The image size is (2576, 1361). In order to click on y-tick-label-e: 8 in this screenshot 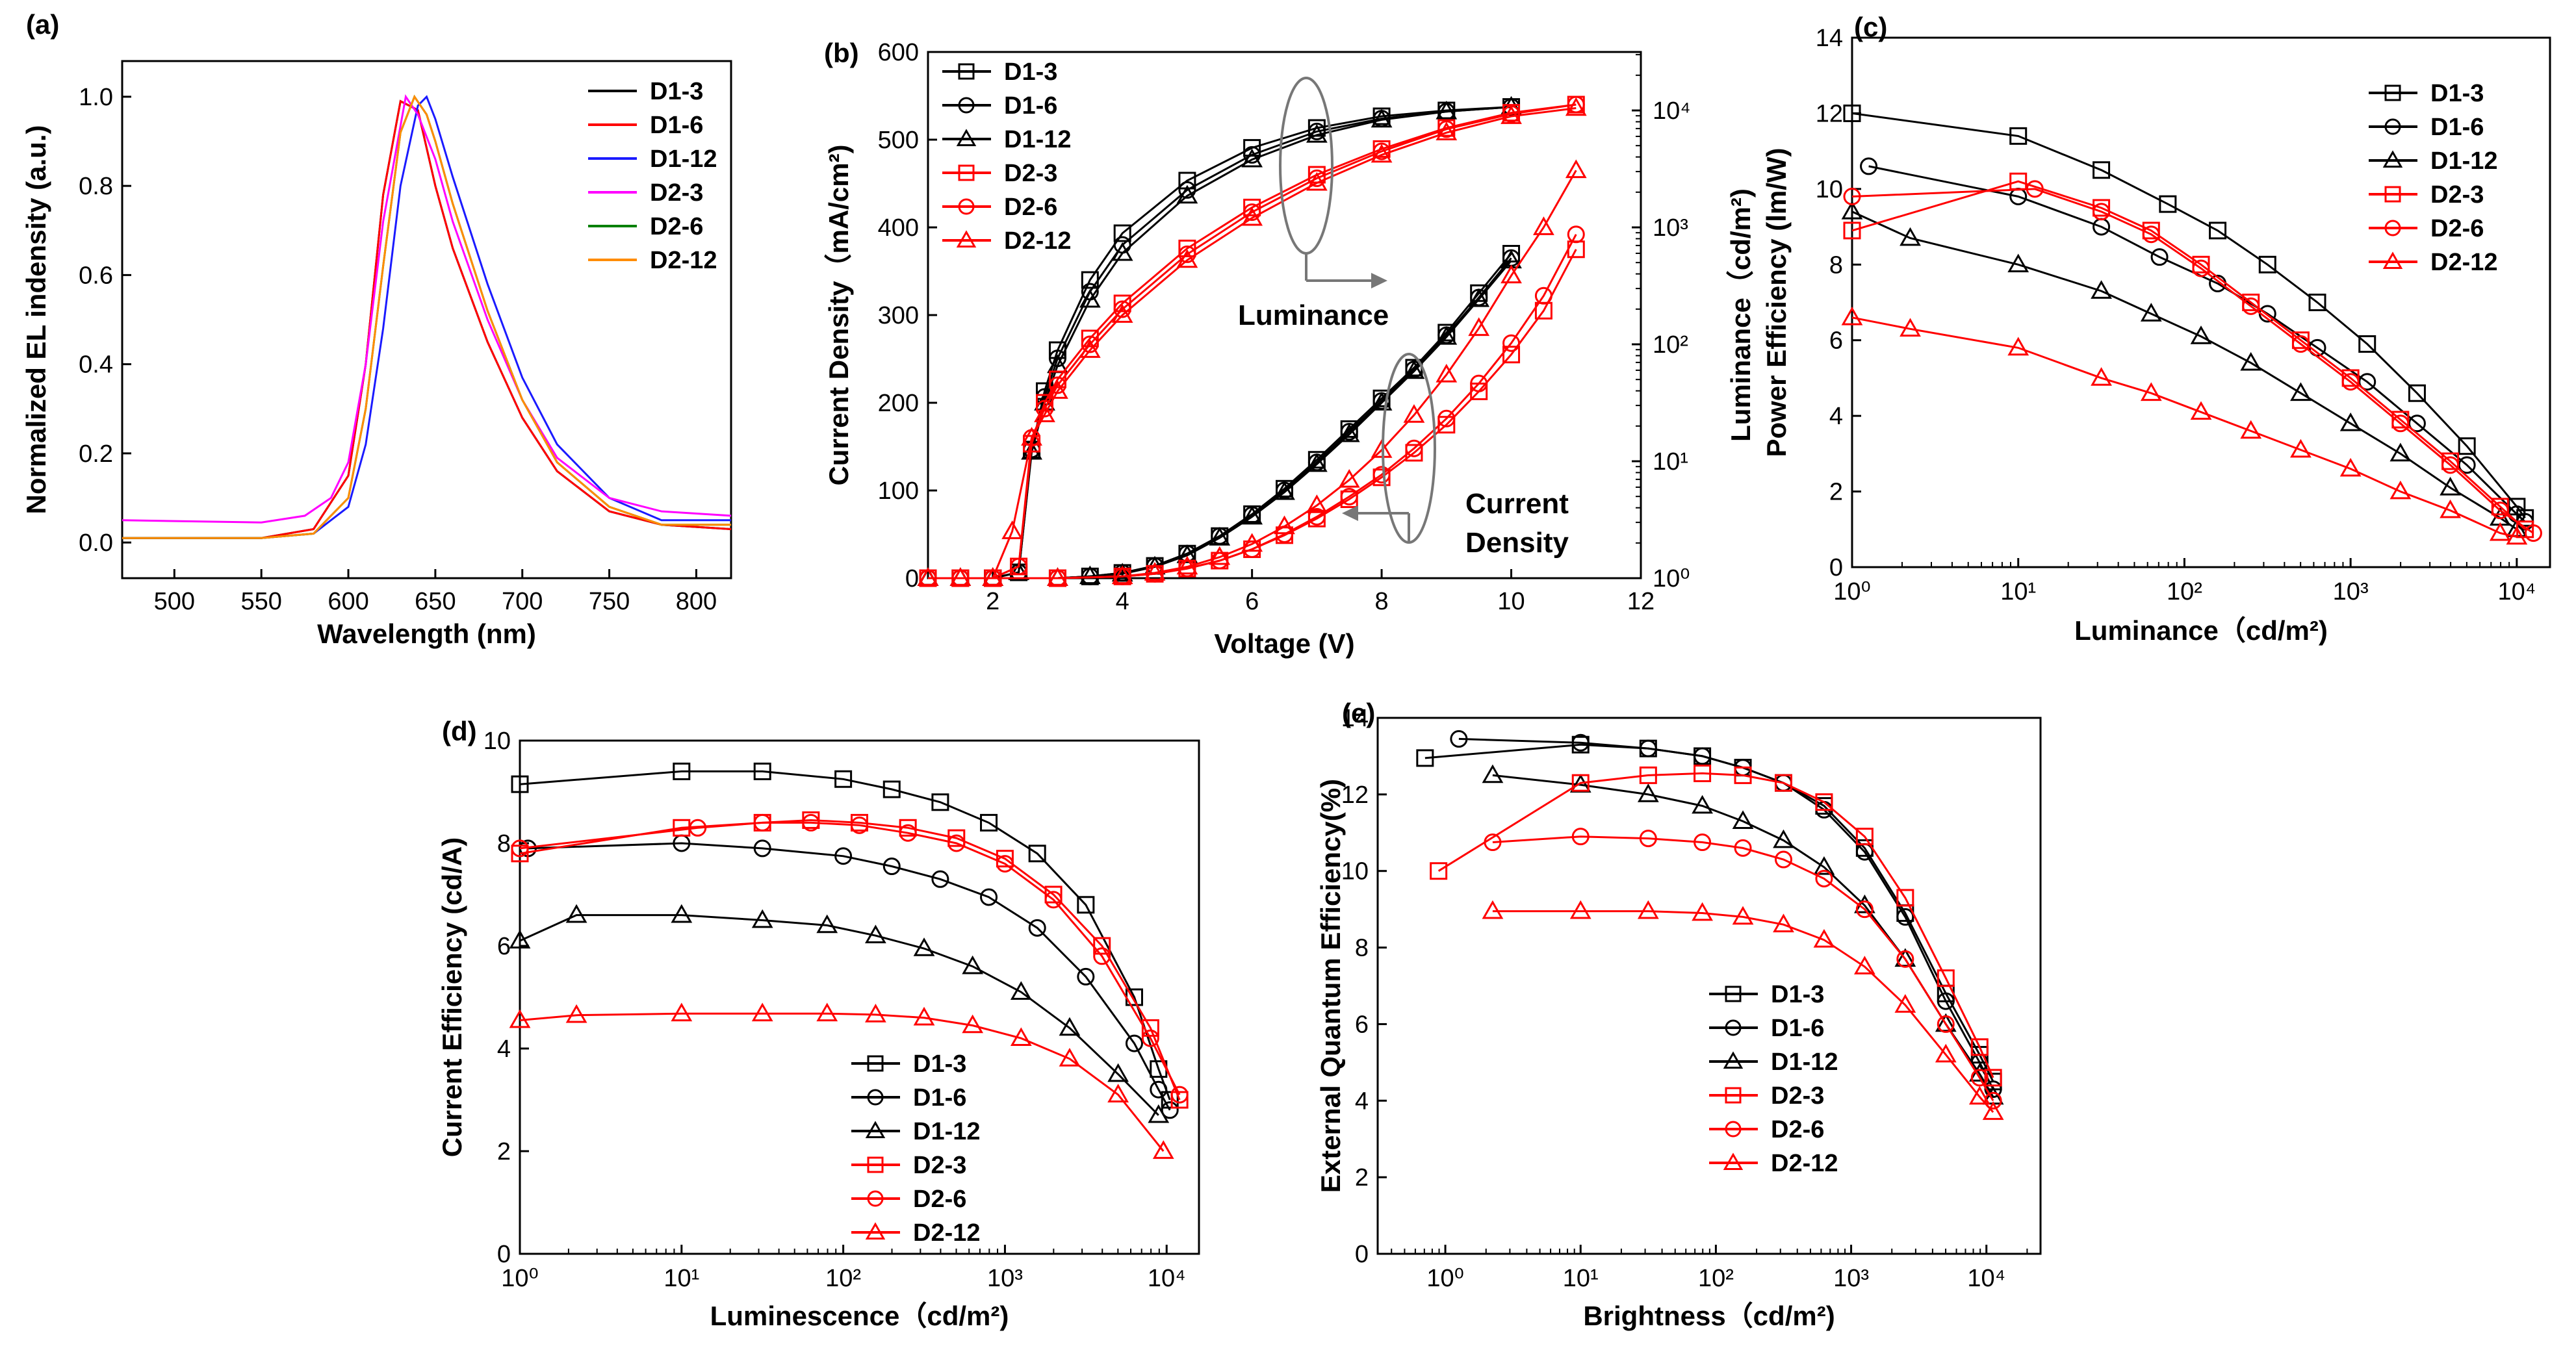, I will do `click(1362, 948)`.